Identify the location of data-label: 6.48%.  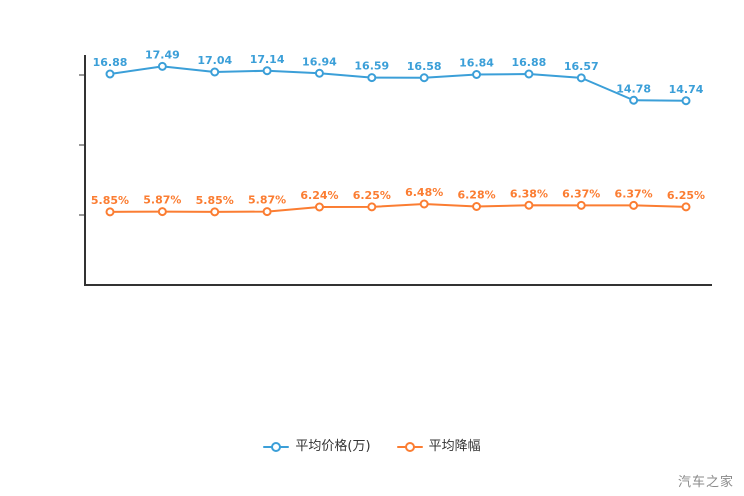
(424, 192).